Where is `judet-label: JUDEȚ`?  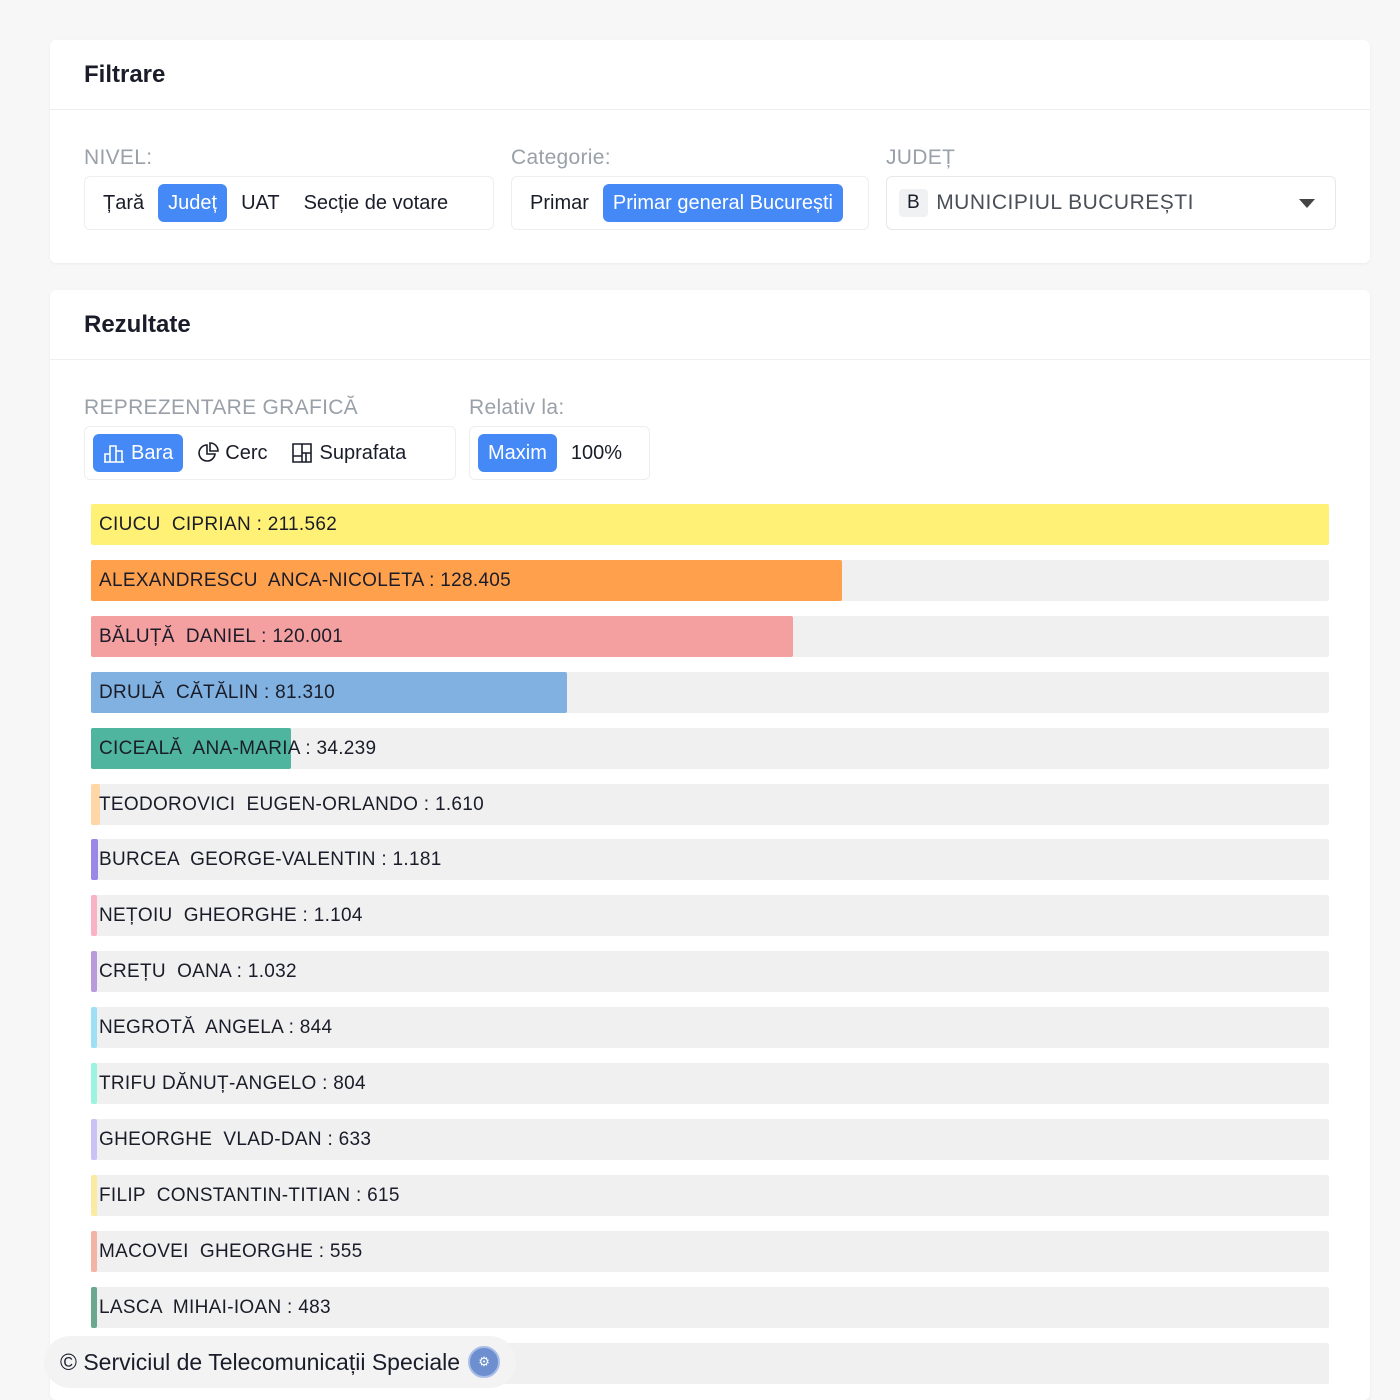 judet-label: JUDEȚ is located at coordinates (921, 157).